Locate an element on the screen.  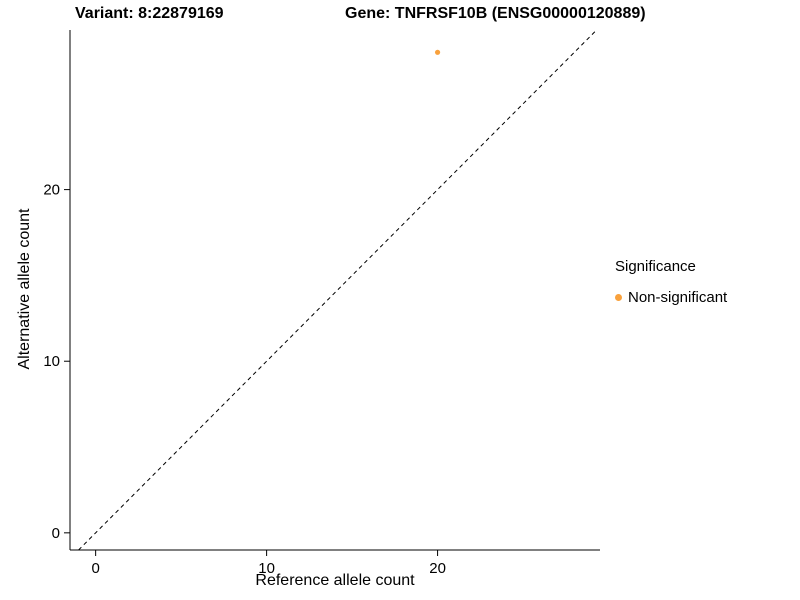
legend: Significance Non-significant is located at coordinates (671, 282).